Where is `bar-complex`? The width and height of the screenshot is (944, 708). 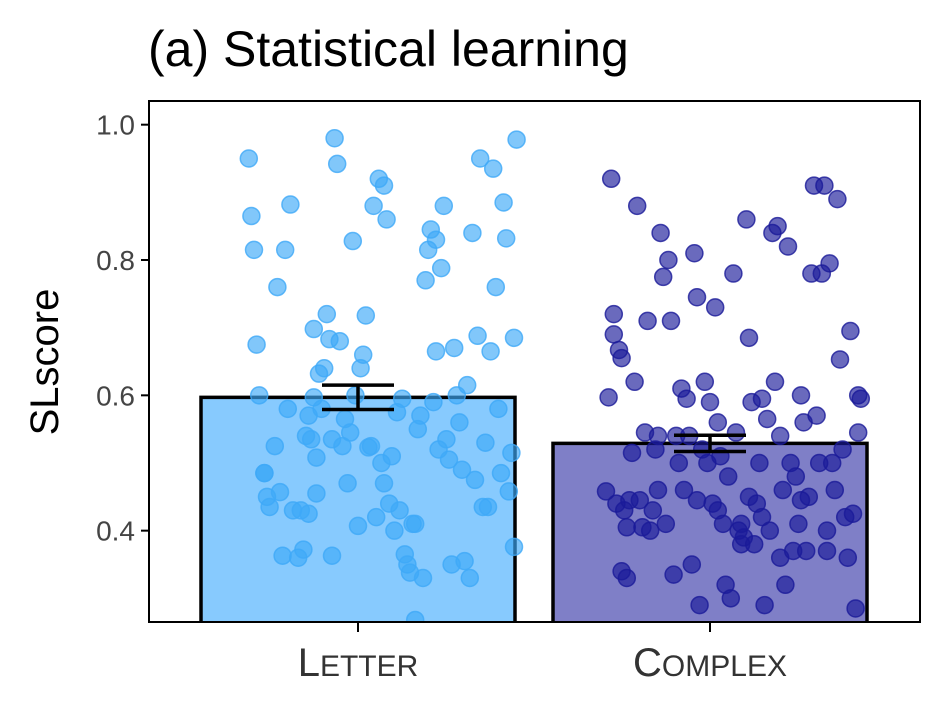
bar-complex is located at coordinates (710, 531).